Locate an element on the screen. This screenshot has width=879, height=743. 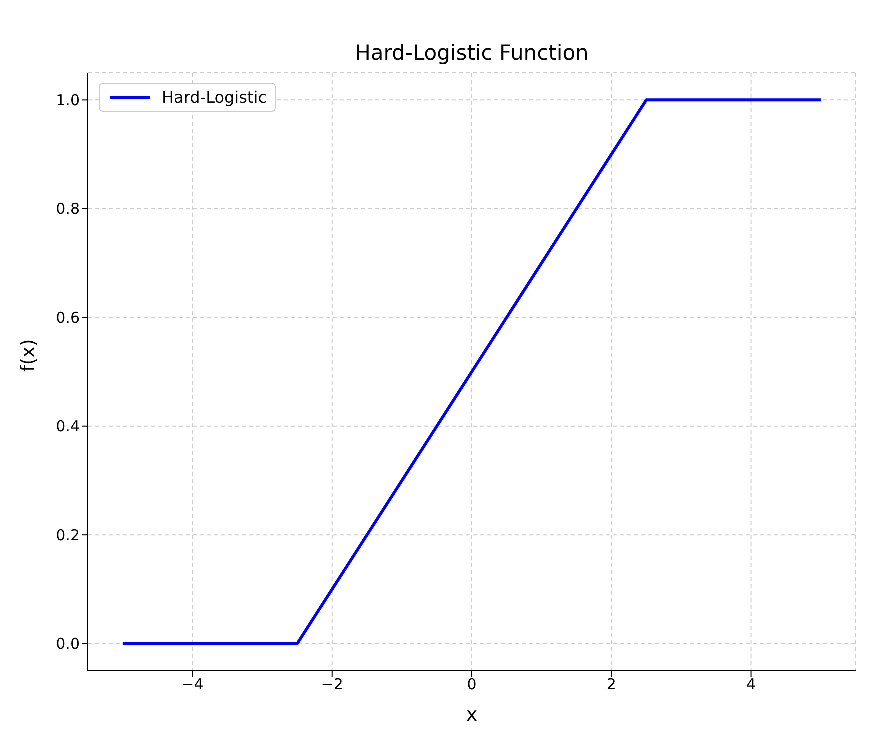
y-tick-label: 0.2 is located at coordinates (68, 535).